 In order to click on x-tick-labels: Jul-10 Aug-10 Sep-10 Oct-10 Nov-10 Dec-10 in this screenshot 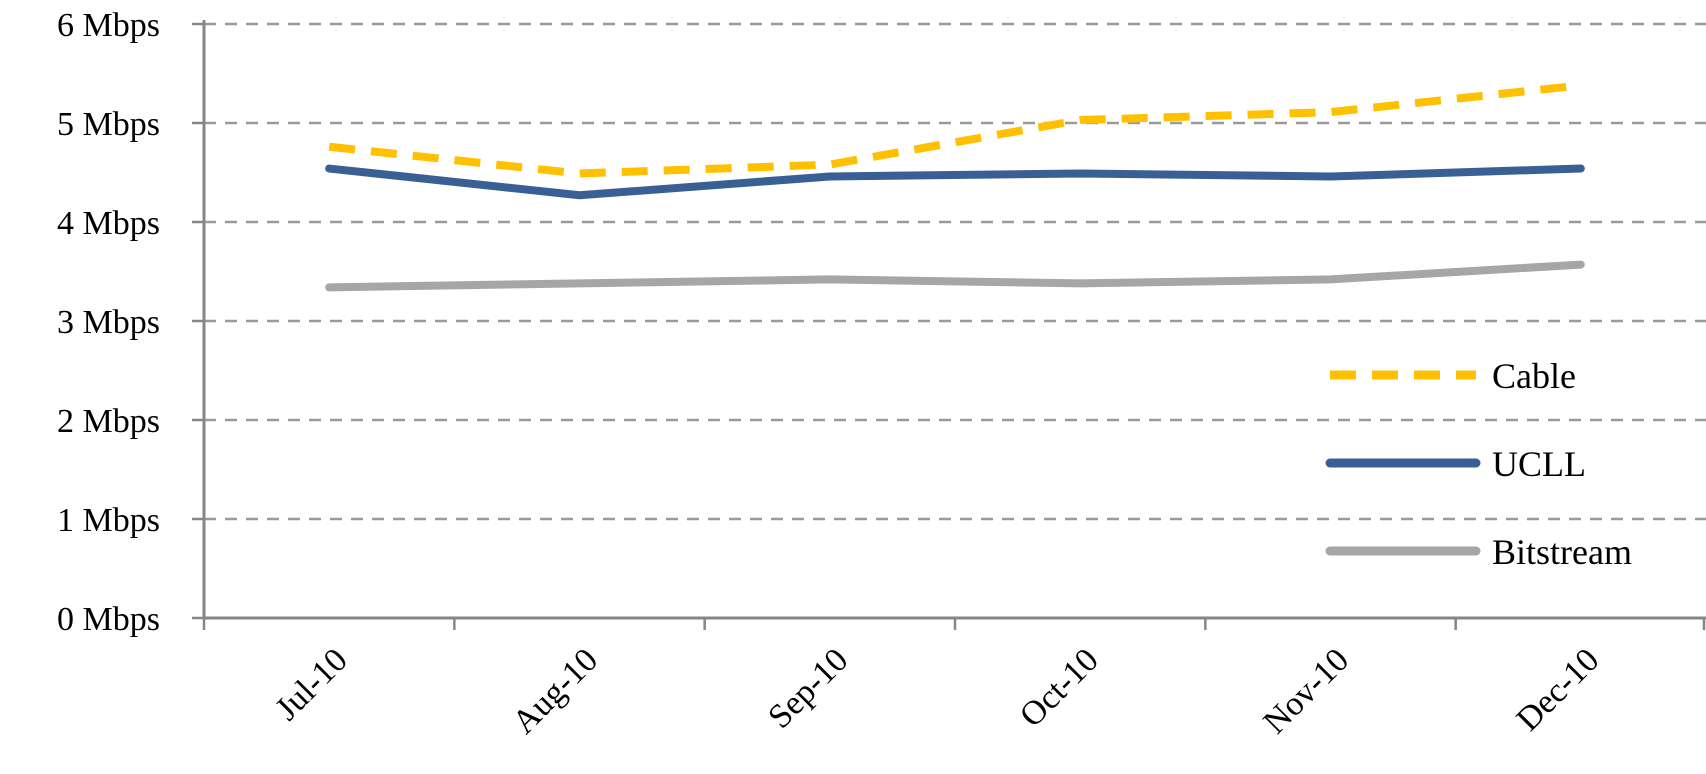, I will do `click(938, 691)`.